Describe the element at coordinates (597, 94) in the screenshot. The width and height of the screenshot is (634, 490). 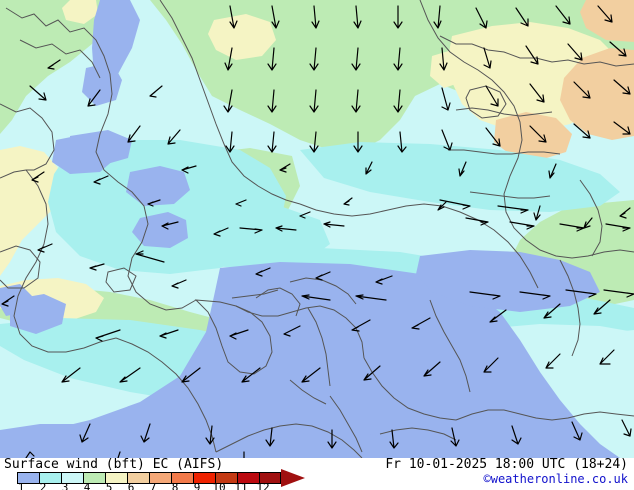
I see `band-bft6-russia` at that location.